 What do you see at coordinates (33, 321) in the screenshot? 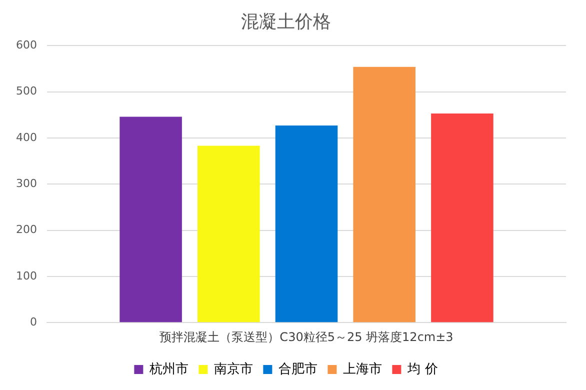
I see `y-tick-label: 0` at bounding box center [33, 321].